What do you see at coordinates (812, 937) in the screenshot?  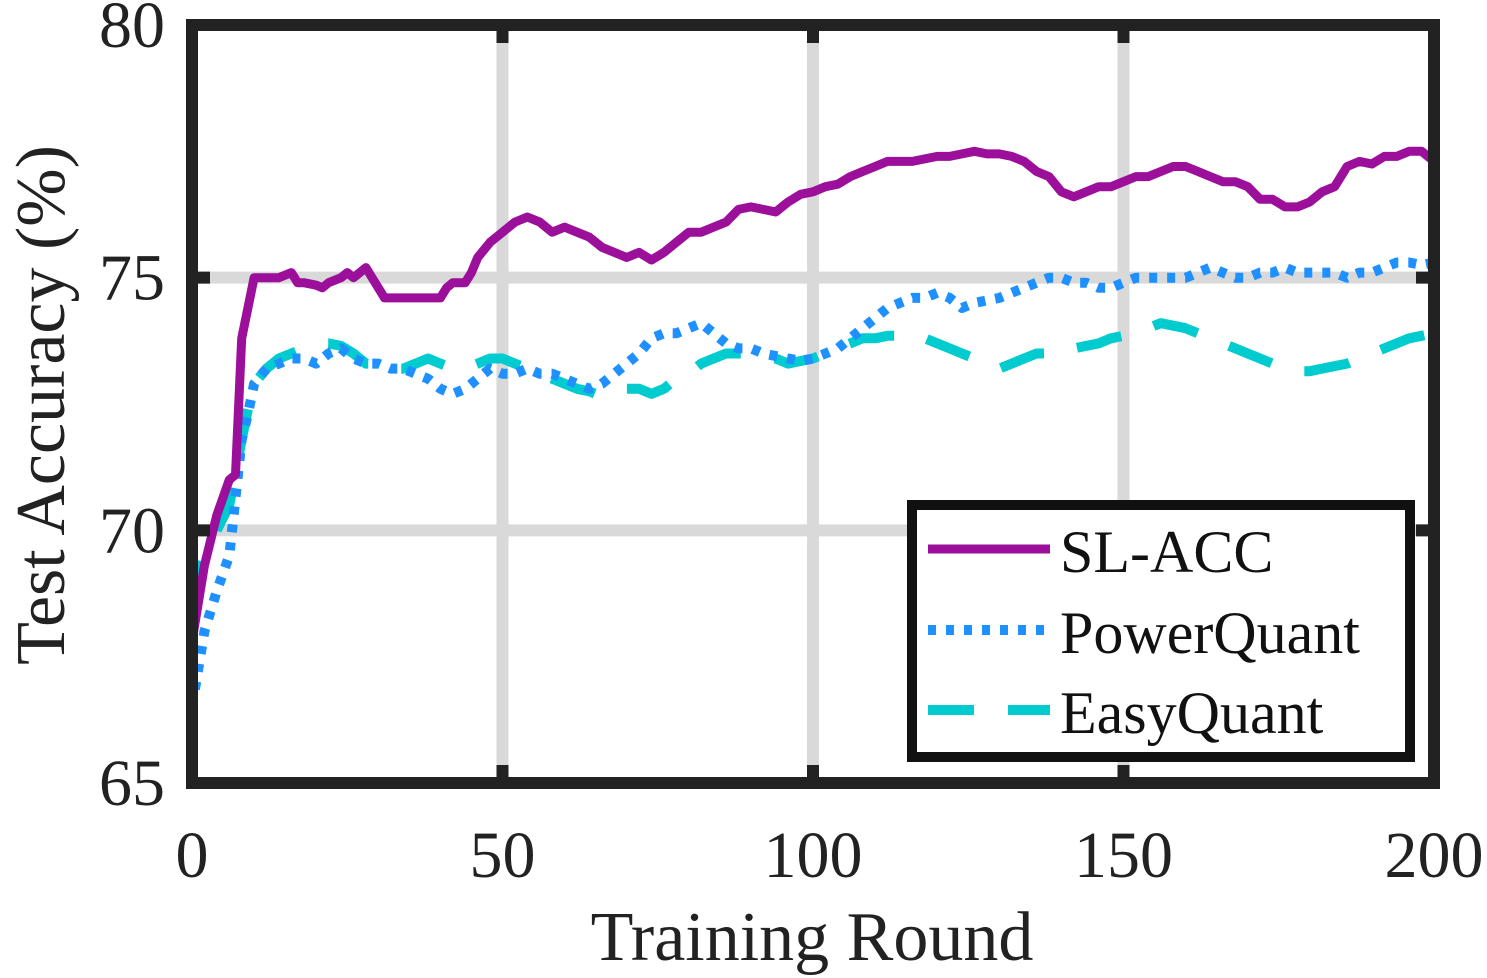 I see `x-axis-title: Training Round` at bounding box center [812, 937].